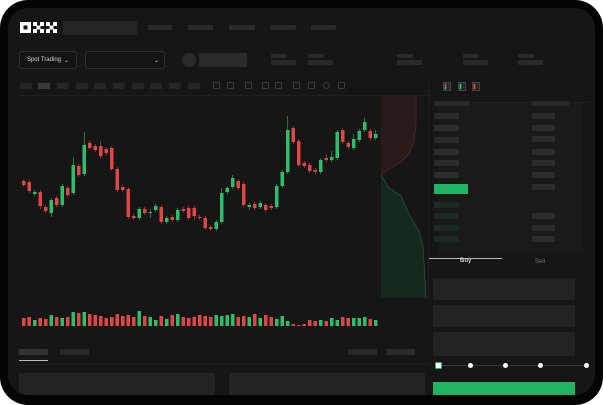 The height and width of the screenshot is (405, 603). What do you see at coordinates (504, 344) in the screenshot?
I see `total-input` at bounding box center [504, 344].